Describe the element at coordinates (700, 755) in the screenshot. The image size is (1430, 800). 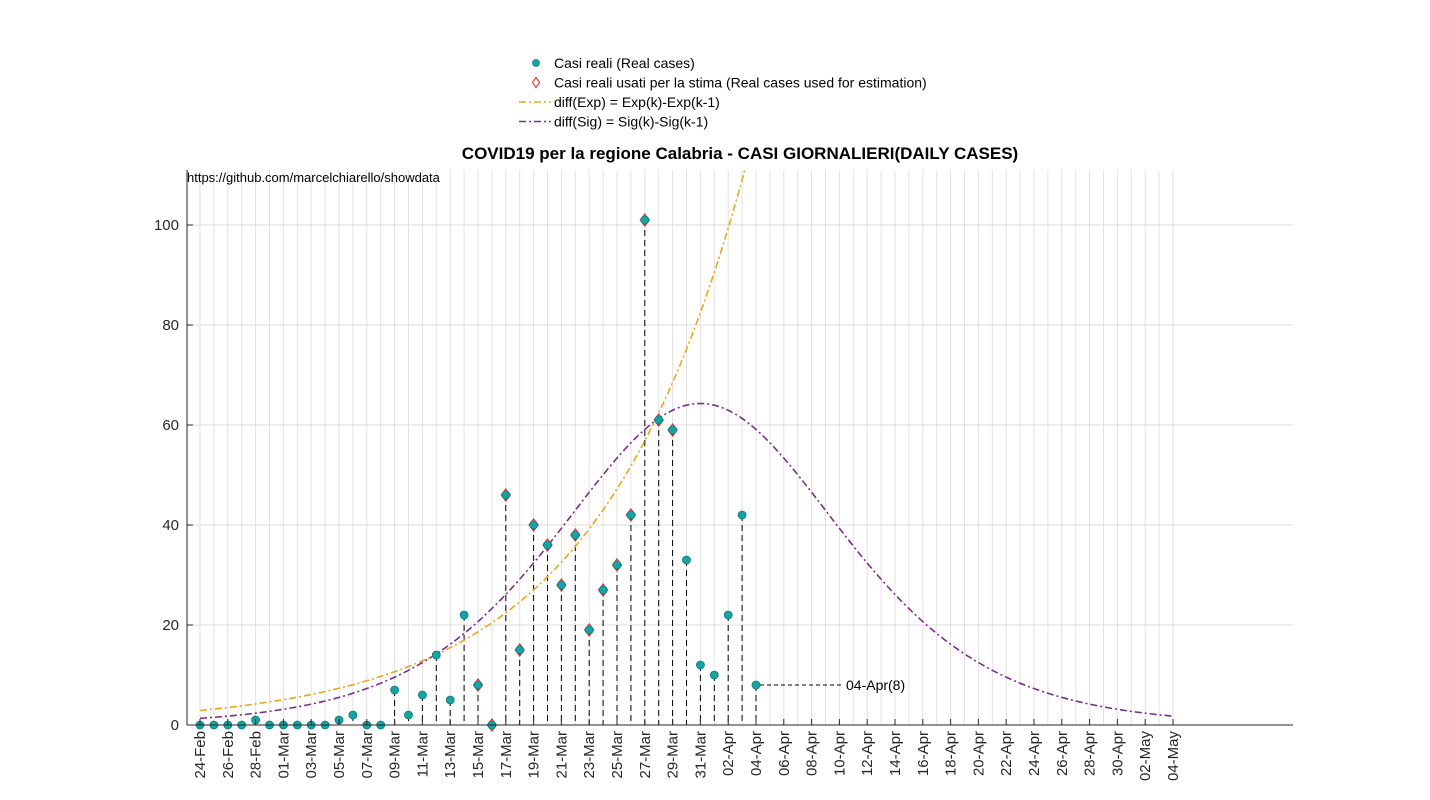
I see `x-tick-label: 31-Mar` at that location.